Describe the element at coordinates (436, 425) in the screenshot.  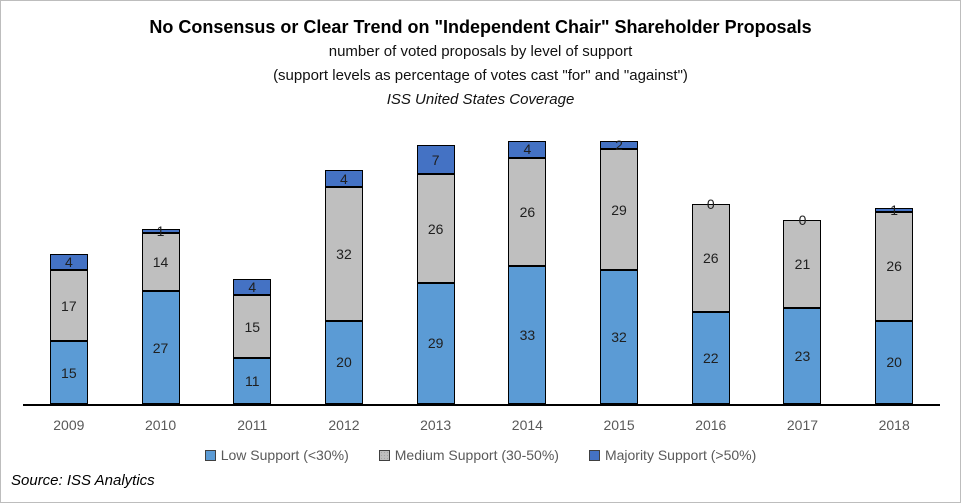
I see `x-tick-label-2013: 2013` at that location.